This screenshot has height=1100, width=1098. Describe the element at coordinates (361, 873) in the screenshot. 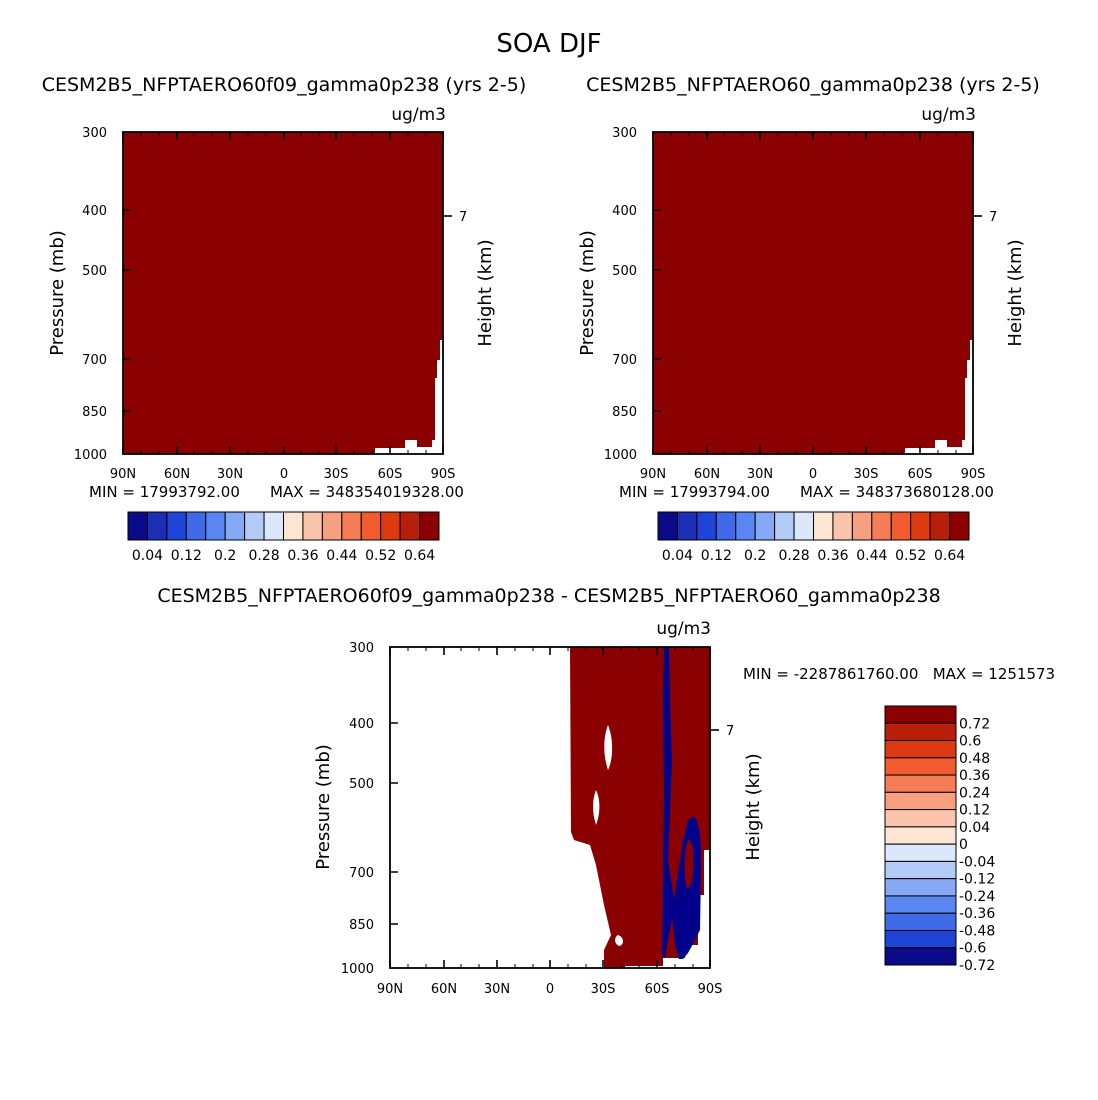

I see `panel-3-ytick-700: 700` at that location.